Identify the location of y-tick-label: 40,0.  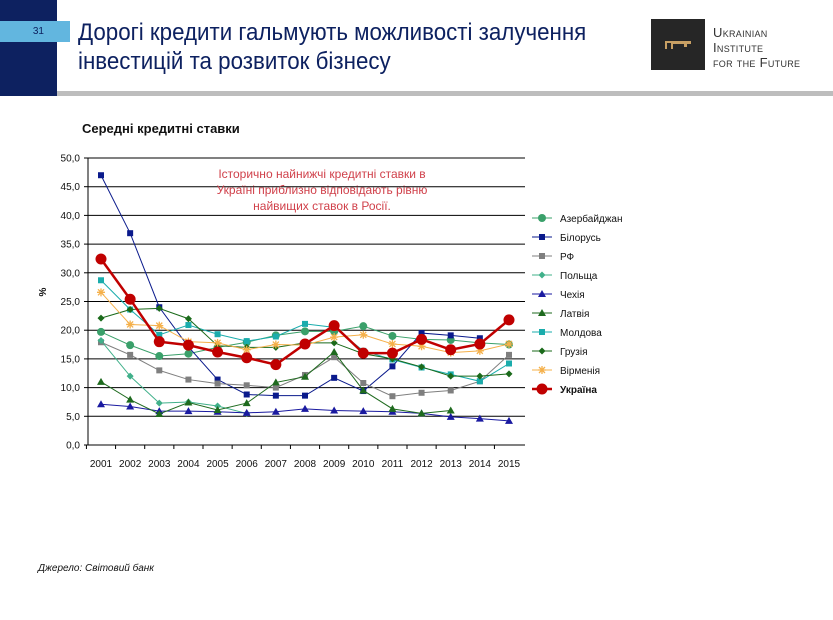
(71, 216).